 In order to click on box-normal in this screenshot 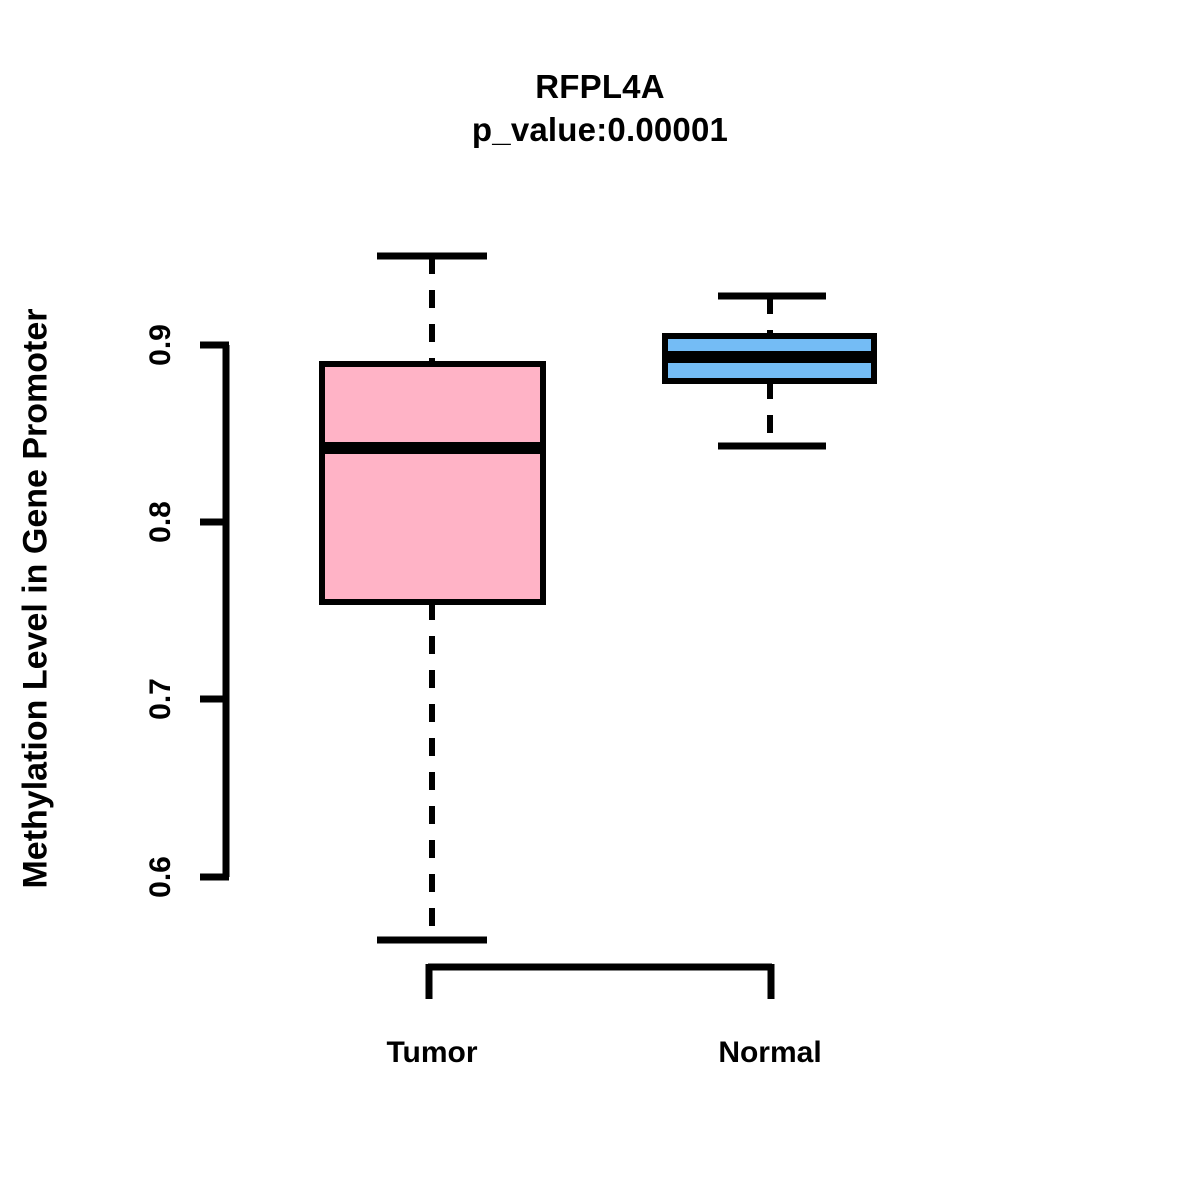, I will do `click(769, 371)`.